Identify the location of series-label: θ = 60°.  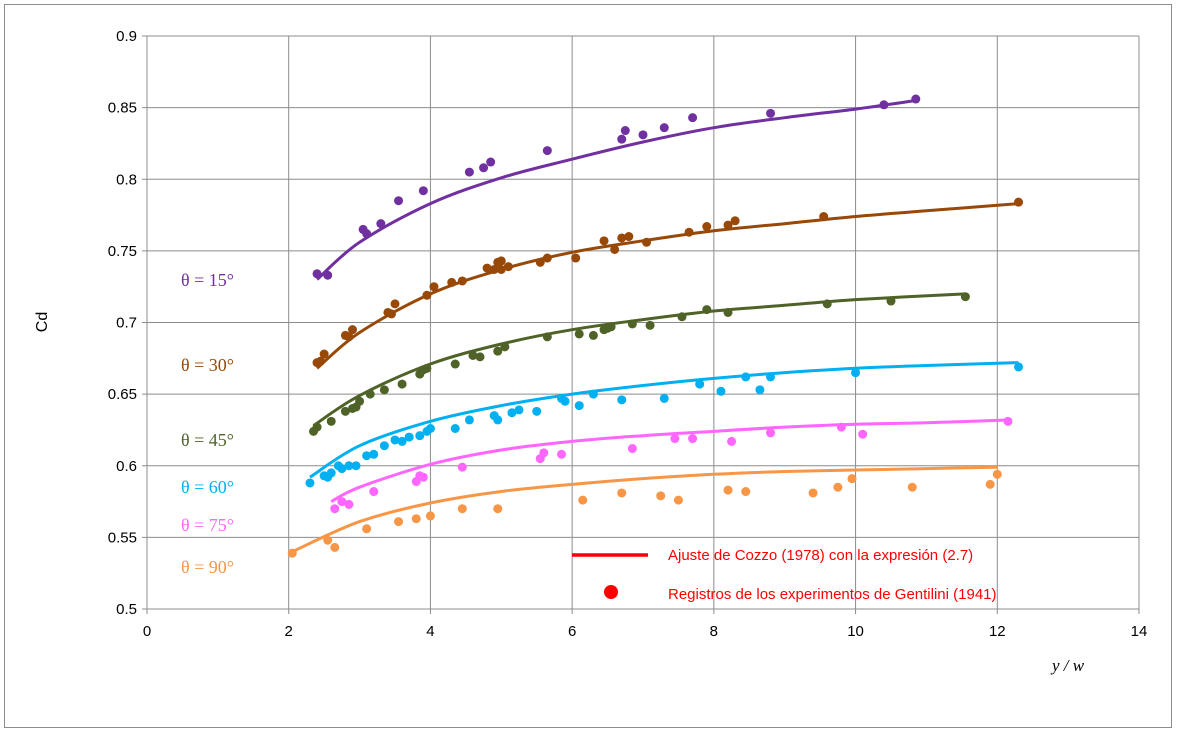
(207, 487).